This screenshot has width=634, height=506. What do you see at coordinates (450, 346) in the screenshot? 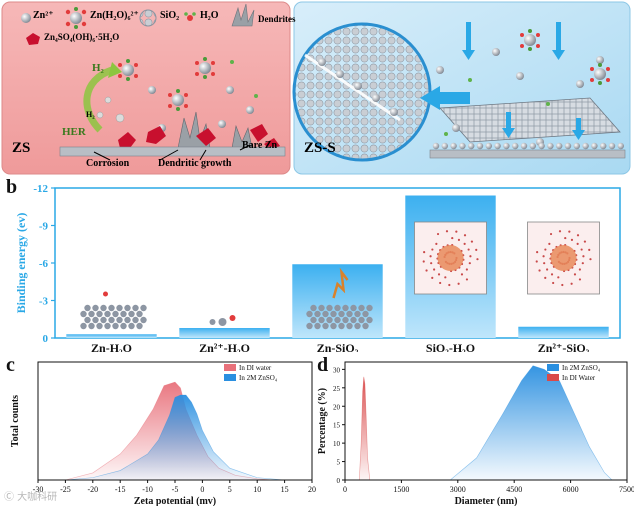
I see `category-label: SiO₂-H₂O` at bounding box center [450, 346].